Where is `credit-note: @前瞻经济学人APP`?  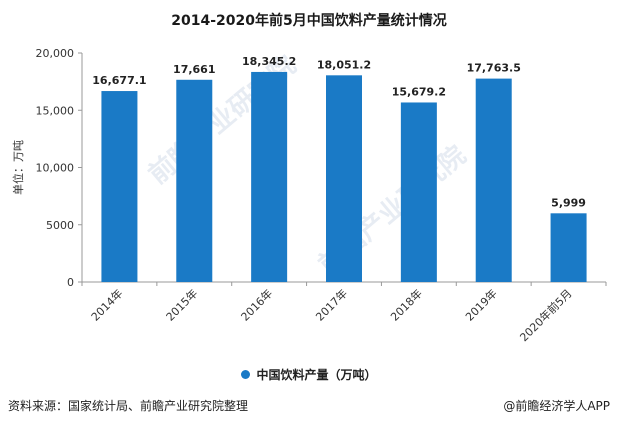
credit-note: @前瞻经济学人APP is located at coordinates (556, 406).